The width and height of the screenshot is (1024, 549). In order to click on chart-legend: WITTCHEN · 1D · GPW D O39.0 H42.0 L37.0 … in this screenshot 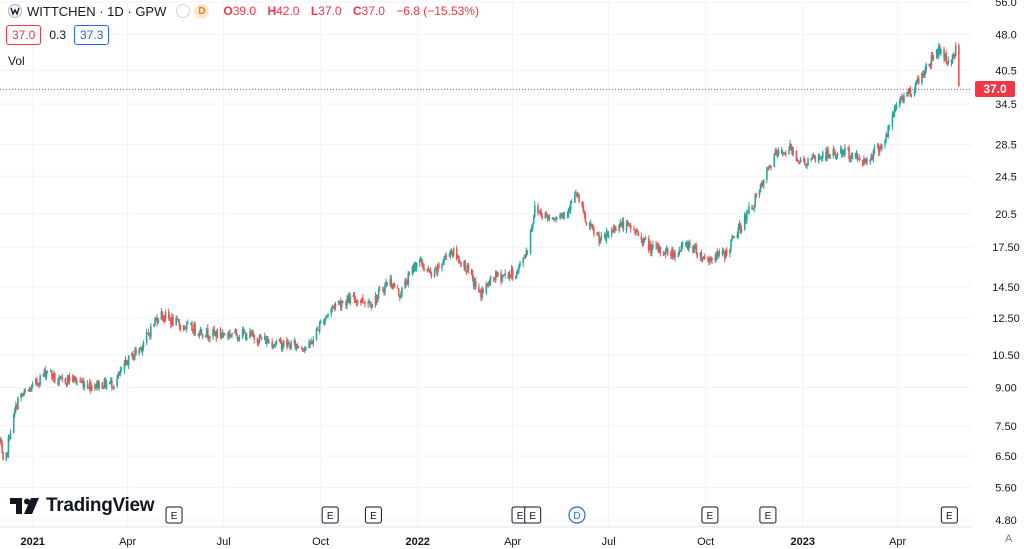, I will do `click(245, 11)`.